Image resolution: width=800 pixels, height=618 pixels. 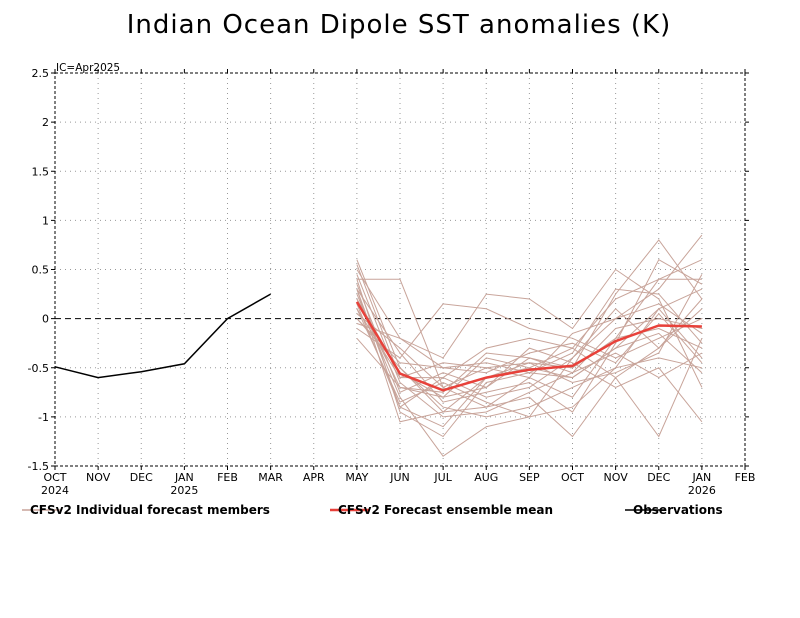 What do you see at coordinates (55, 490) in the screenshot?
I see `x-year-label: 2024` at bounding box center [55, 490].